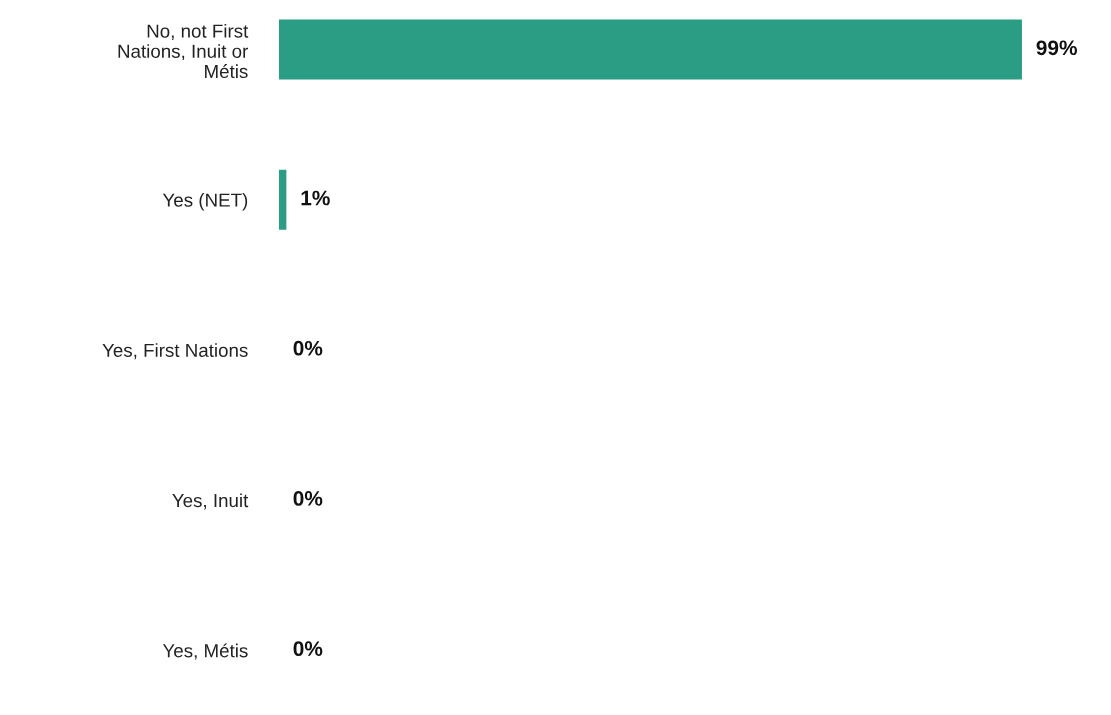  What do you see at coordinates (183, 51) in the screenshot?
I see `y-tick-label: No, not First Nations, Inuit or Métis` at bounding box center [183, 51].